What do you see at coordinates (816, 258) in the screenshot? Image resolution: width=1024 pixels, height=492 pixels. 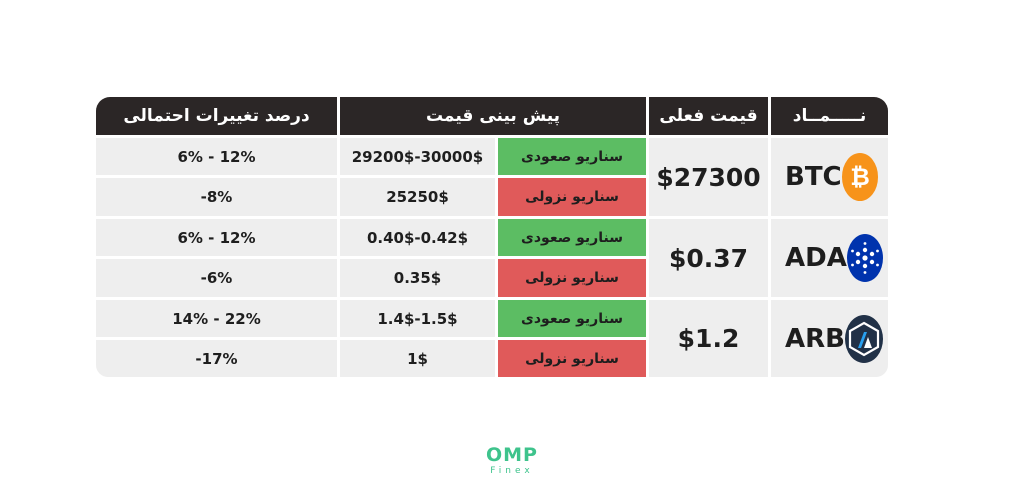 I see `symbol-text: ADA` at bounding box center [816, 258].